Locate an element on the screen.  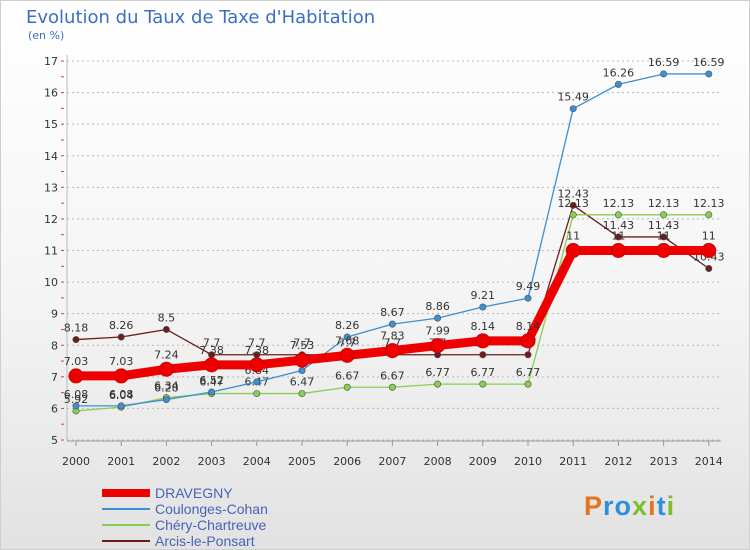
x-tick-label: 2003 is located at coordinates (212, 461).